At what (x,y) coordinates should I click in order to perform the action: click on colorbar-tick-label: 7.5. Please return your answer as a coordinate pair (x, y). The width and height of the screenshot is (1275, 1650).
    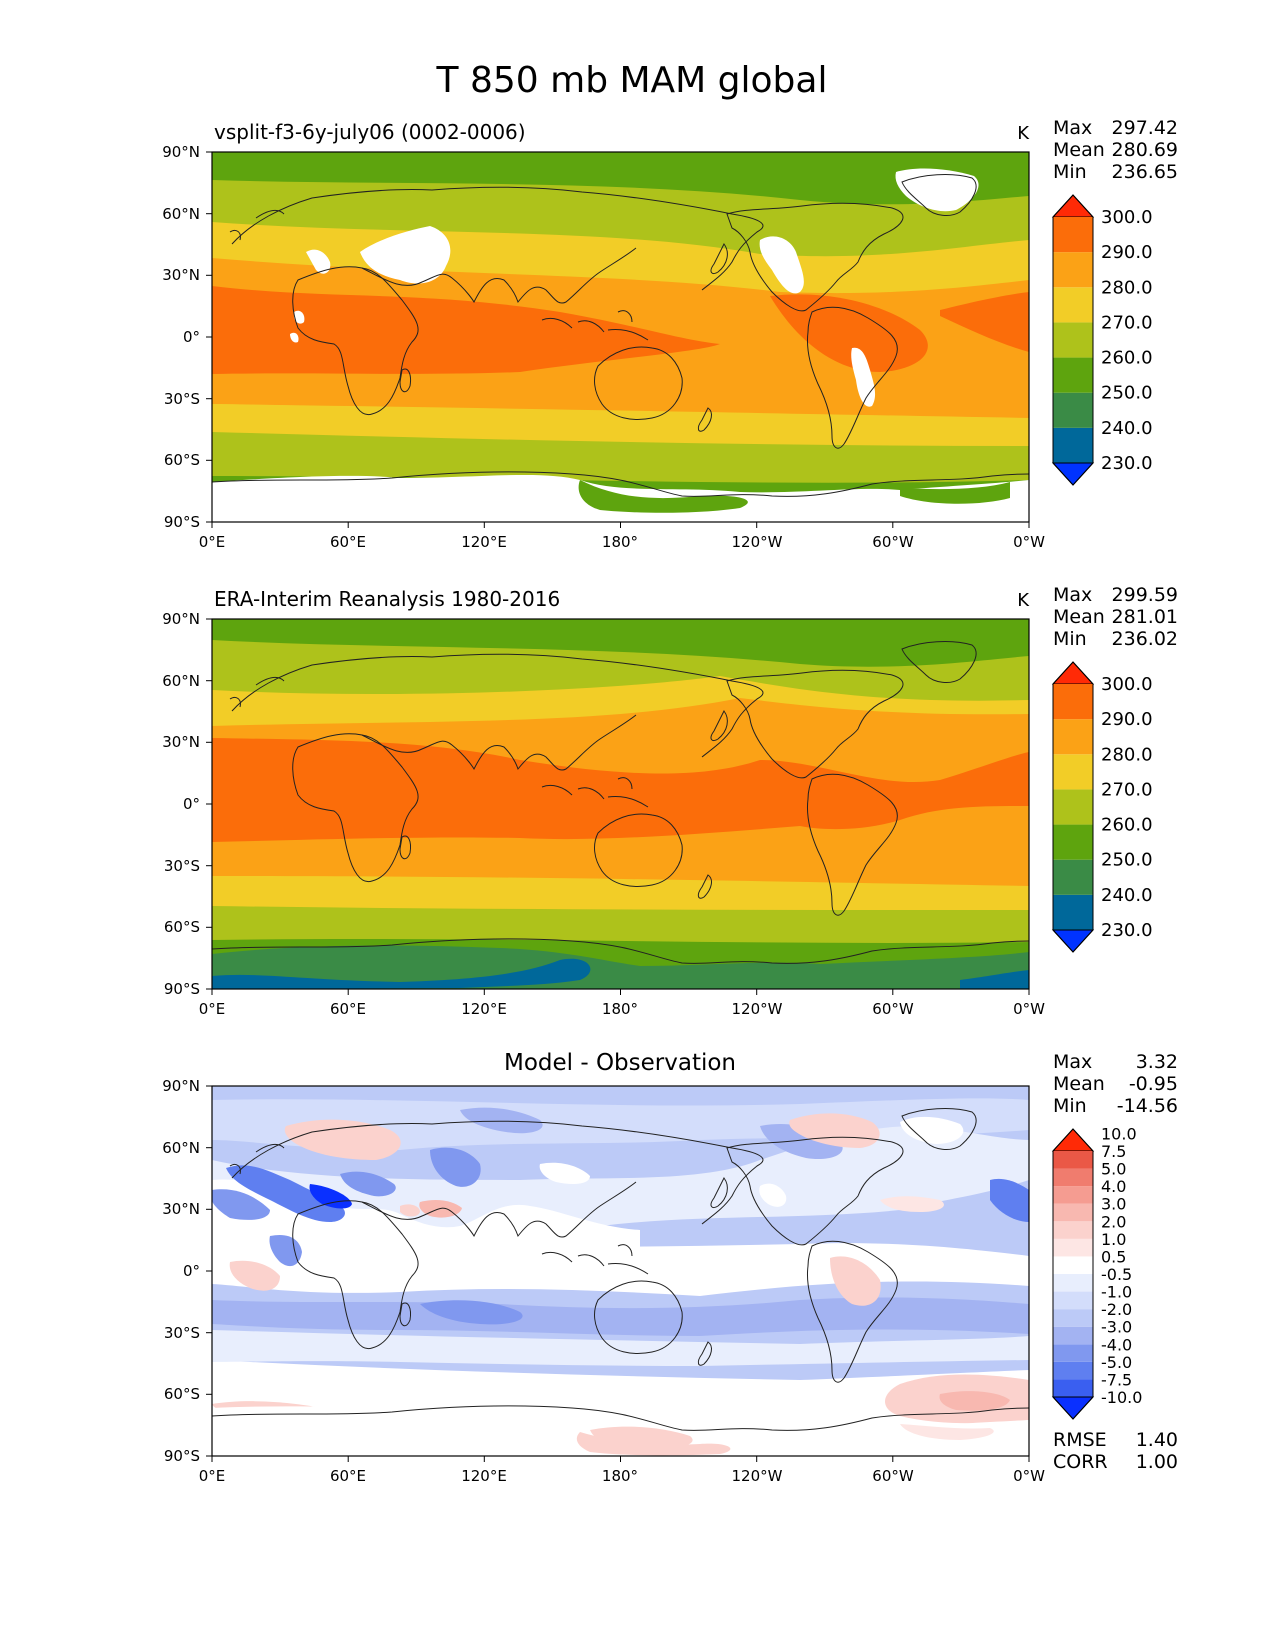
    Looking at the image, I should click on (1113, 1151).